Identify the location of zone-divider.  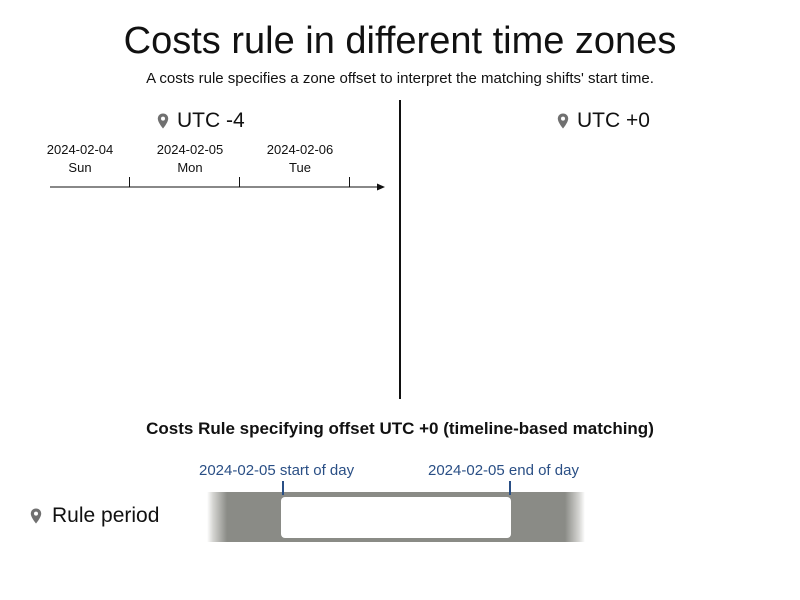
(400, 249).